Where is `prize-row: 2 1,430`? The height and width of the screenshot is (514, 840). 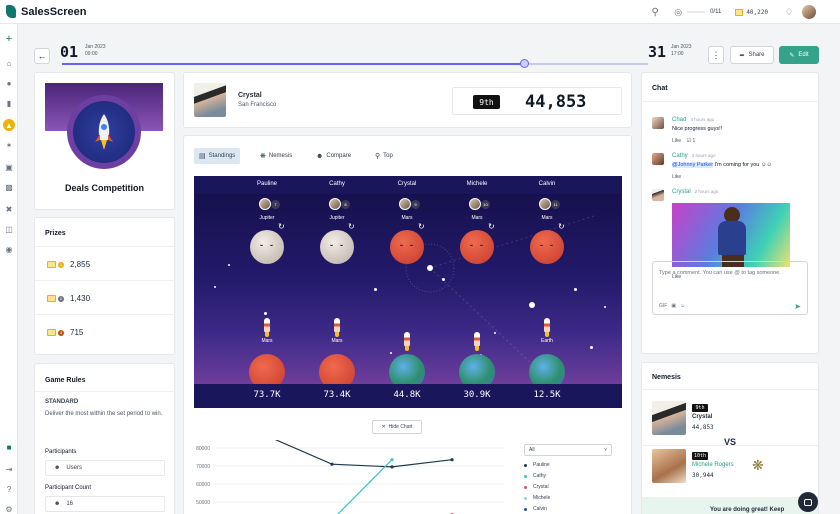 prize-row: 2 1,430 is located at coordinates (68, 298).